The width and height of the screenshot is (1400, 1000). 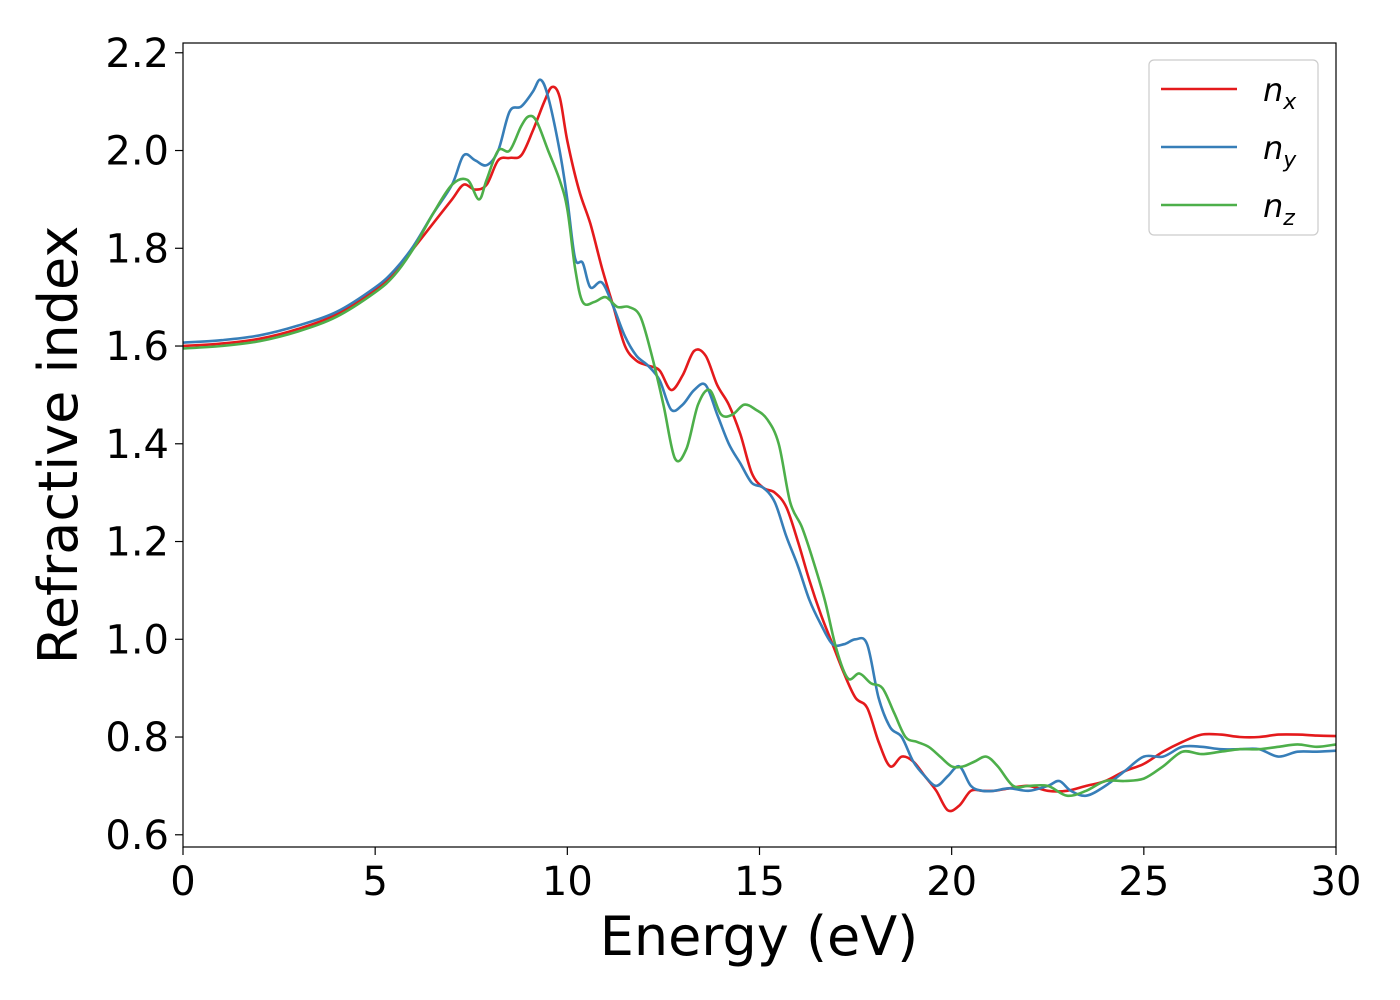 What do you see at coordinates (759, 936) in the screenshot?
I see `x-axis-title: Energy (eV)` at bounding box center [759, 936].